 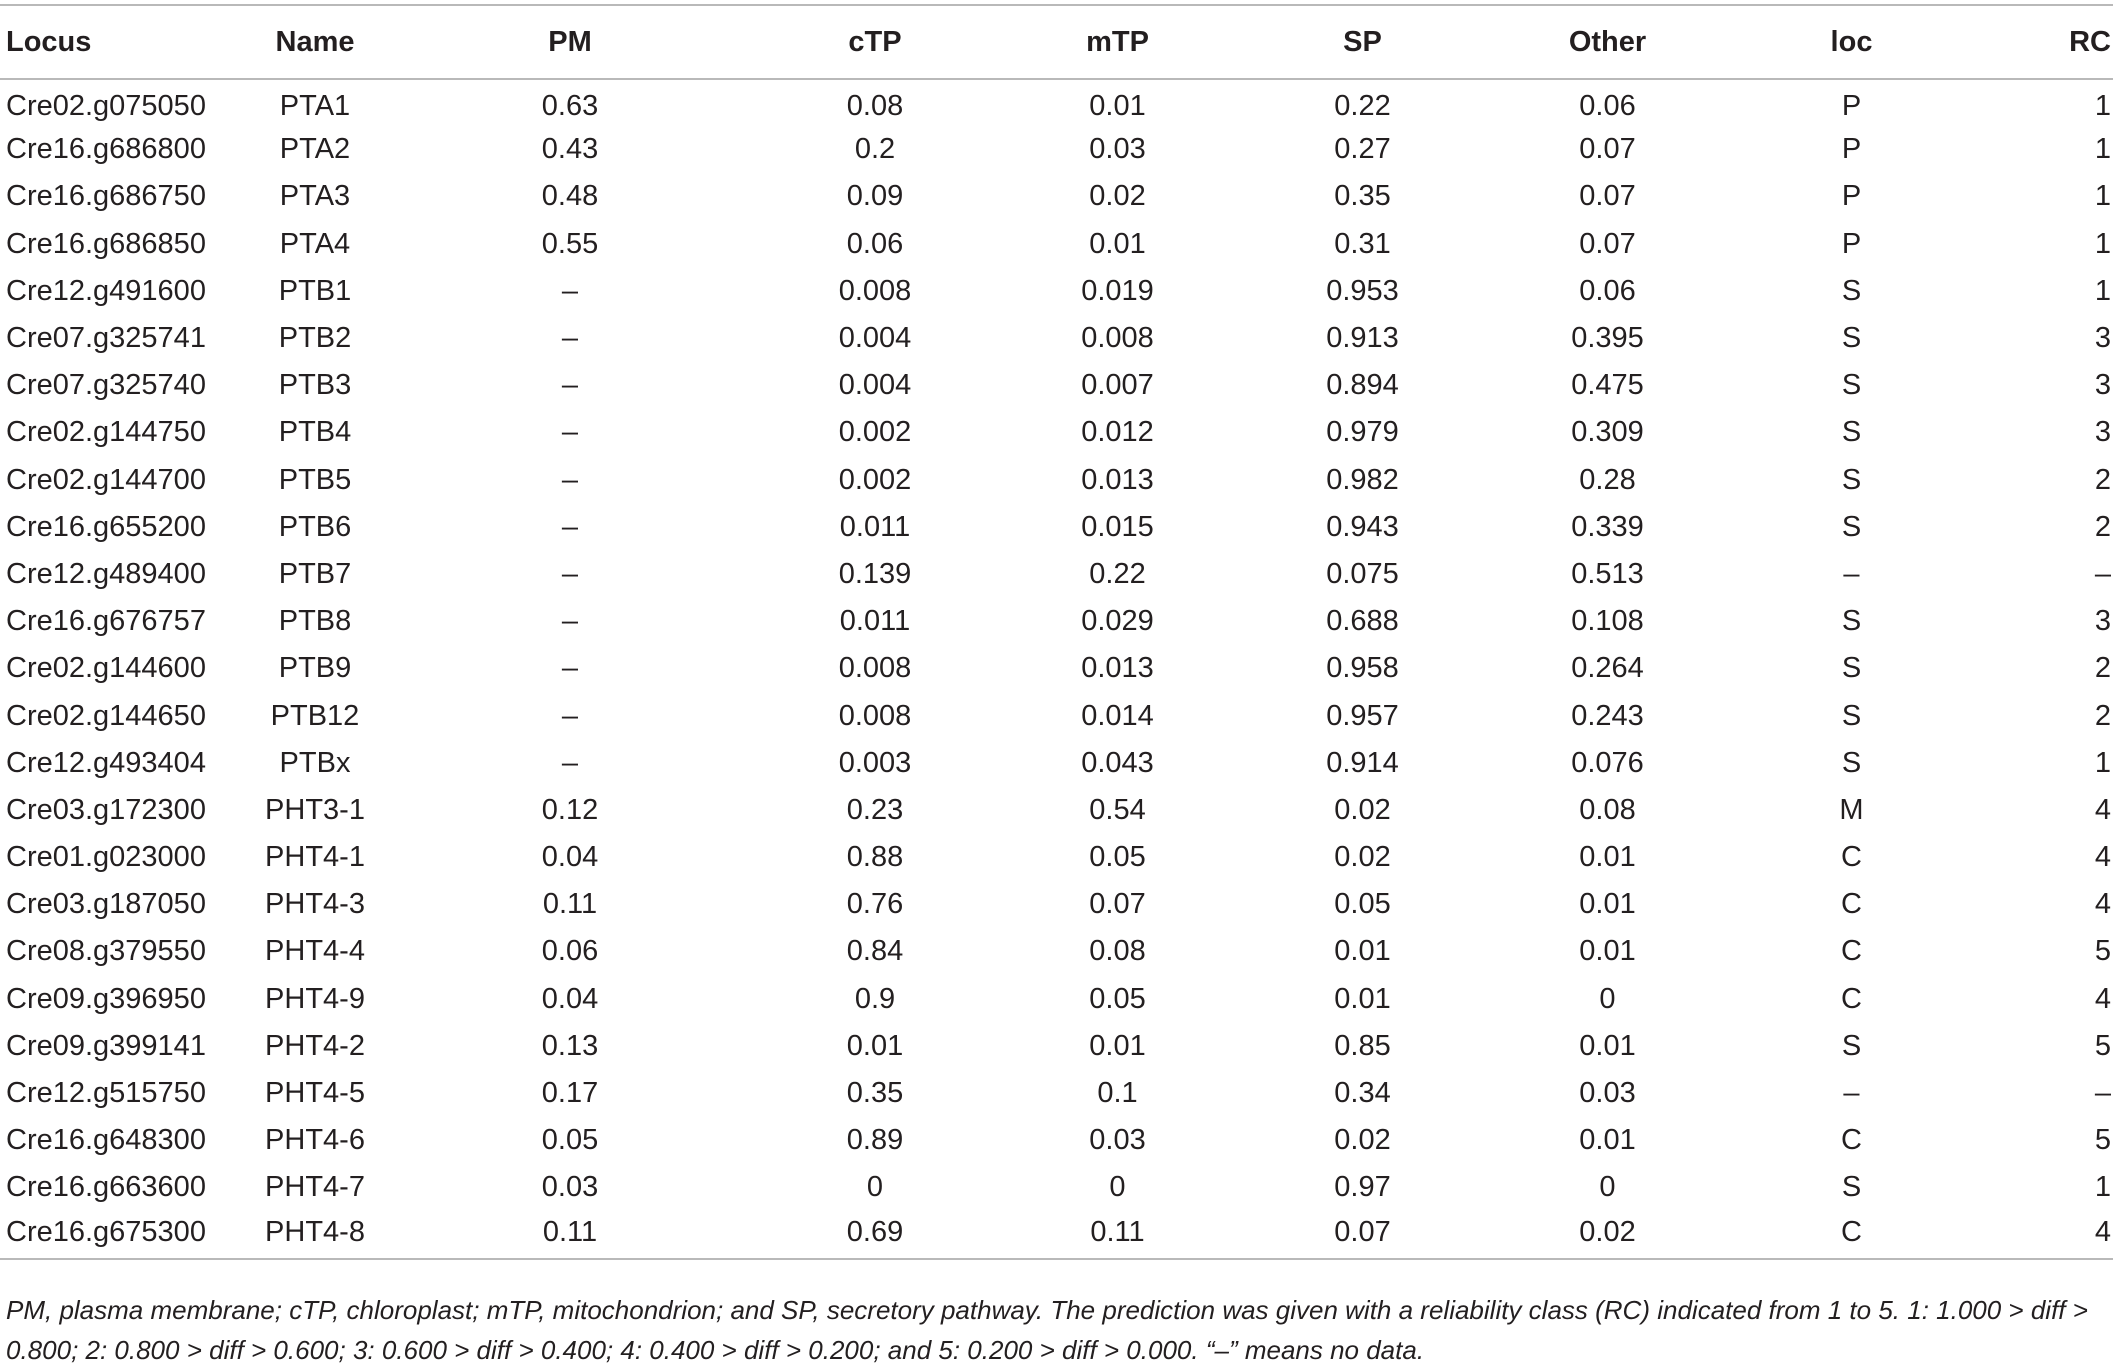 What do you see at coordinates (315, 668) in the screenshot?
I see `cell-name: PTB9` at bounding box center [315, 668].